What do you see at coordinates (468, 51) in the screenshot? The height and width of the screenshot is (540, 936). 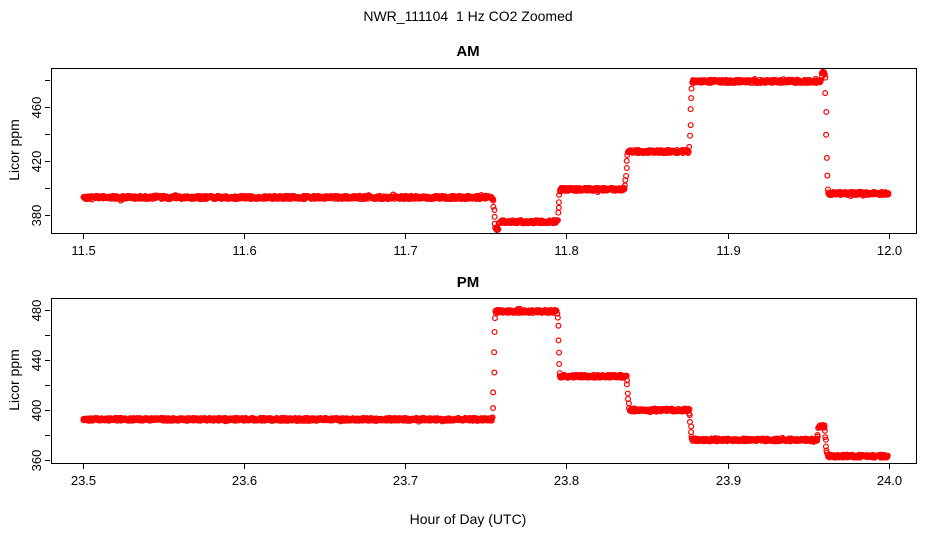 I see `am-panel-title: AM` at bounding box center [468, 51].